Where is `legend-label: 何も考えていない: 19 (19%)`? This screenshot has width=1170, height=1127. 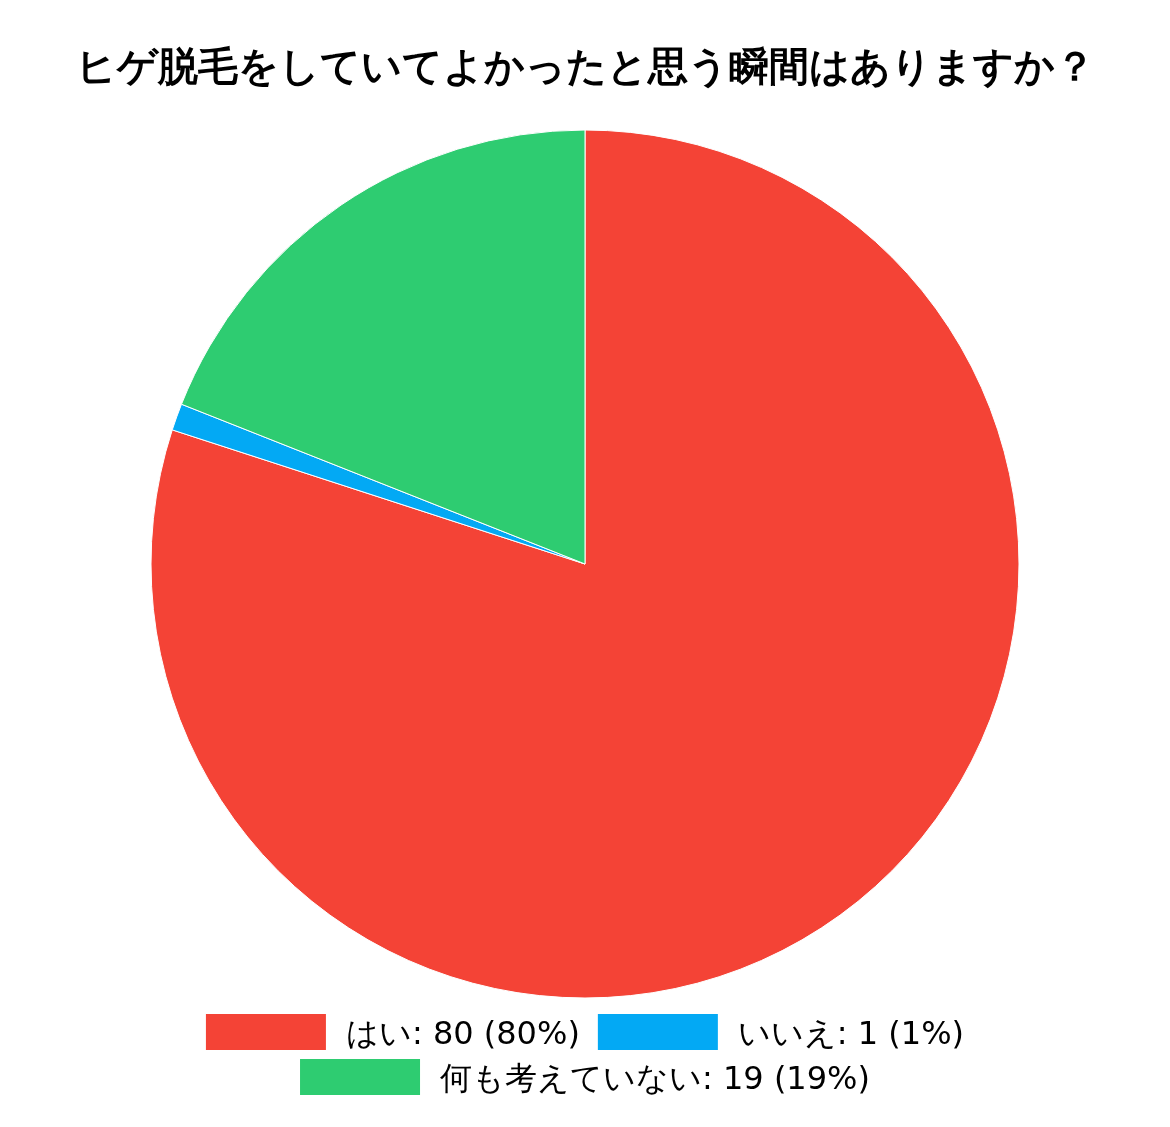
legend-label: 何も考えていない: 19 (19%) is located at coordinates (655, 1078).